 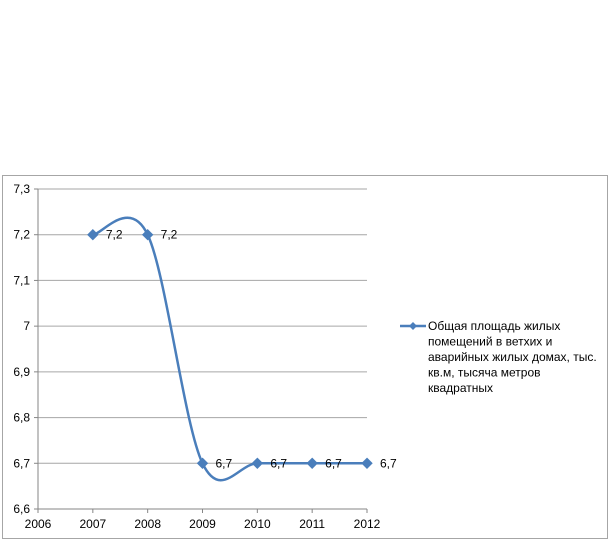 I want to click on y-tick-label: 6,9, so click(x=21, y=372).